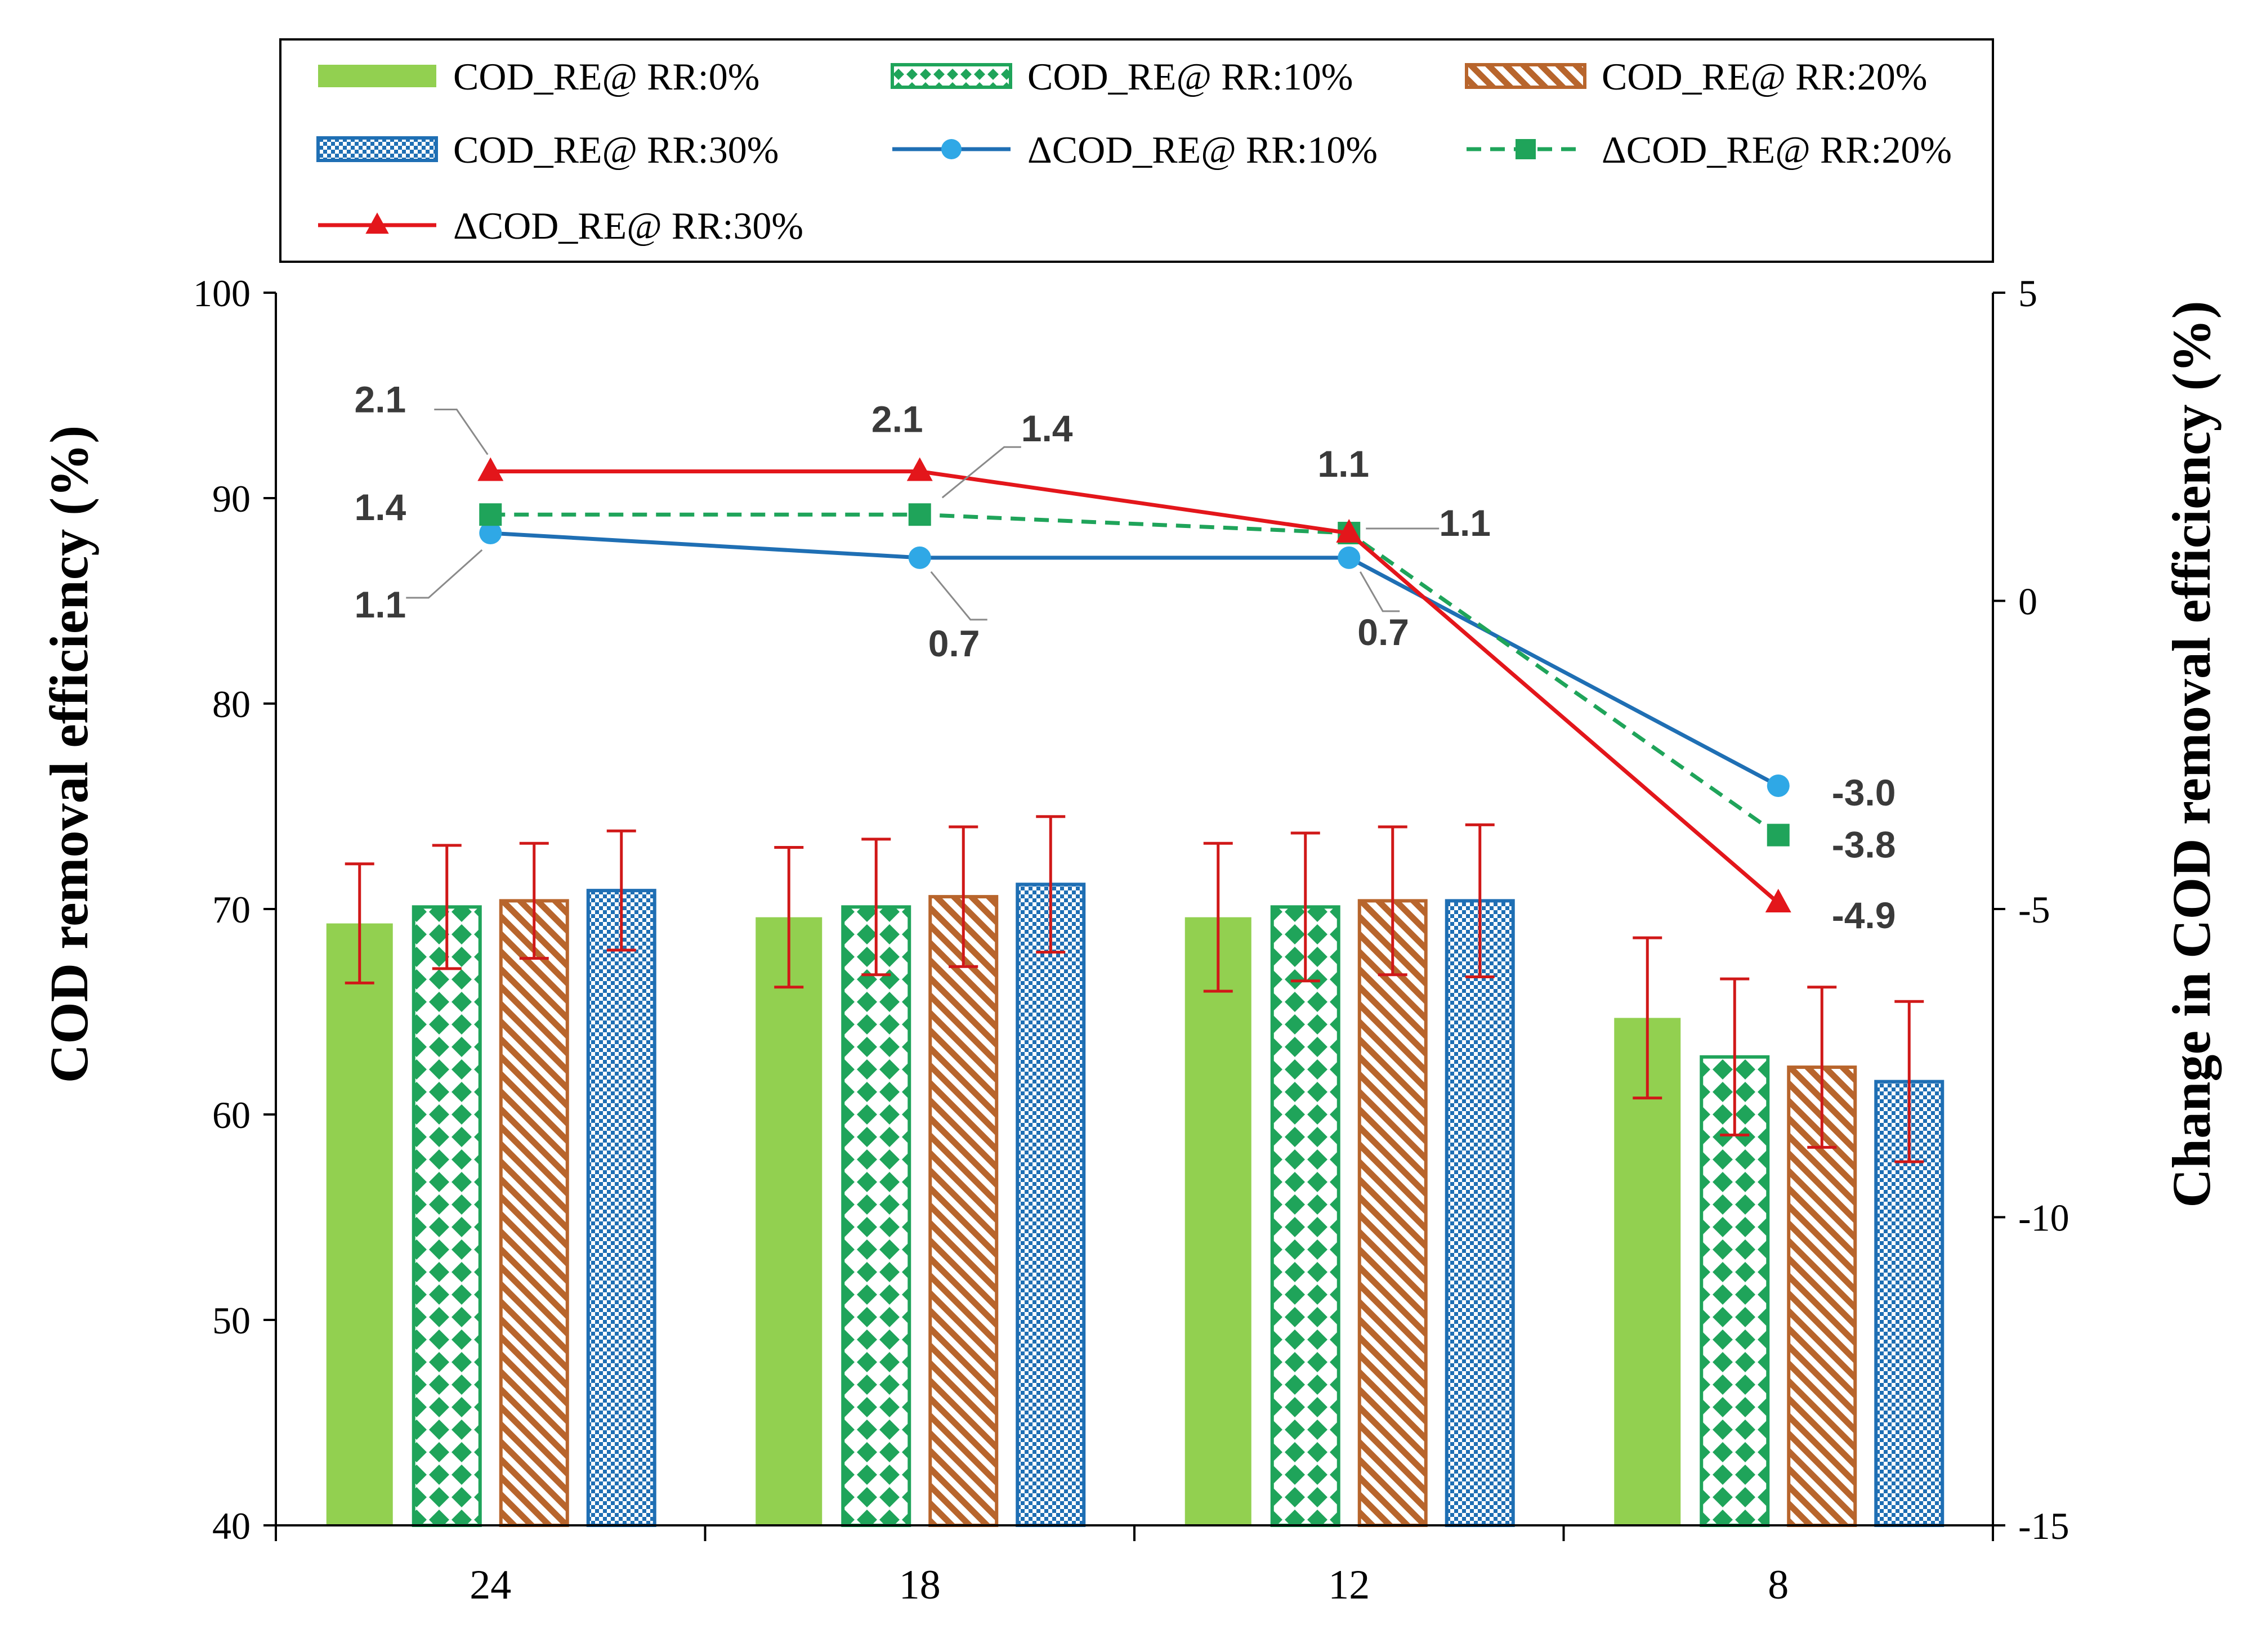  What do you see at coordinates (920, 1585) in the screenshot?
I see `x-tick-label-18: 18` at bounding box center [920, 1585].